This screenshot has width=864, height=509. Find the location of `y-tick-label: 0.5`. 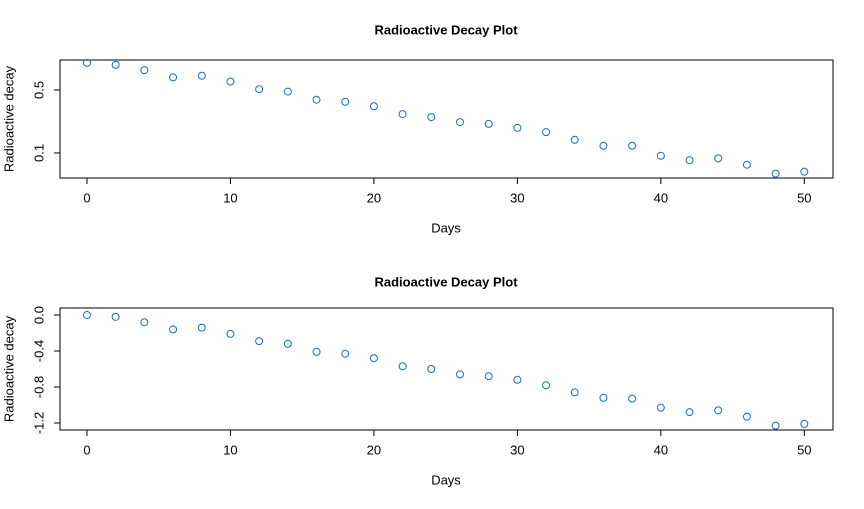

y-tick-label: 0.5 is located at coordinates (38, 90).